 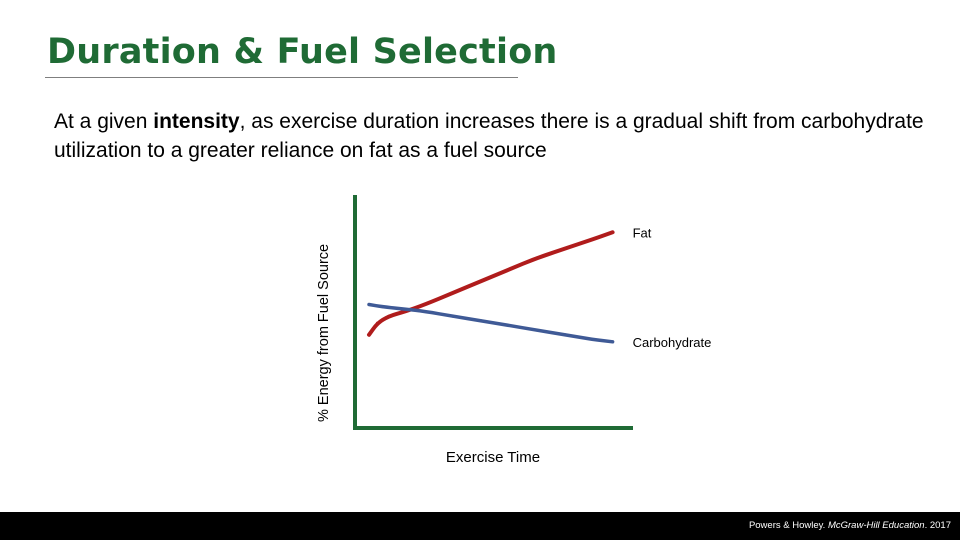 What do you see at coordinates (281, 77) in the screenshot?
I see `title-underline` at bounding box center [281, 77].